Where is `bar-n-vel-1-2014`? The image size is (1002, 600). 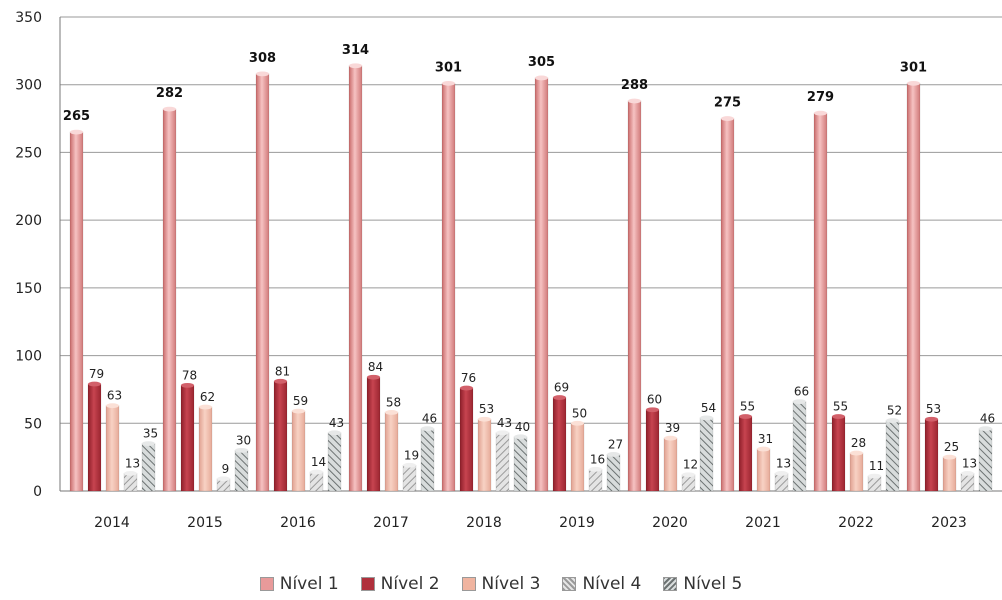
bar-n-vel-1-2014 is located at coordinates (76, 311).